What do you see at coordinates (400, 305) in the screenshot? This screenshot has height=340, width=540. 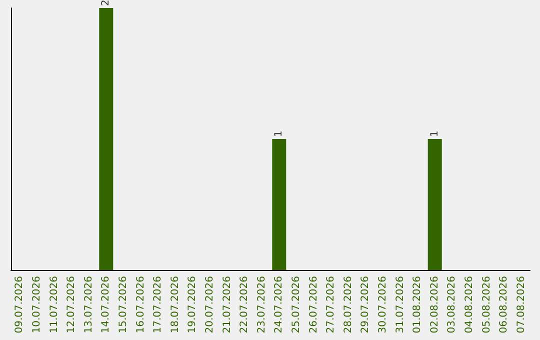 I see `x-tick-label: 31.07.2026` at bounding box center [400, 305].